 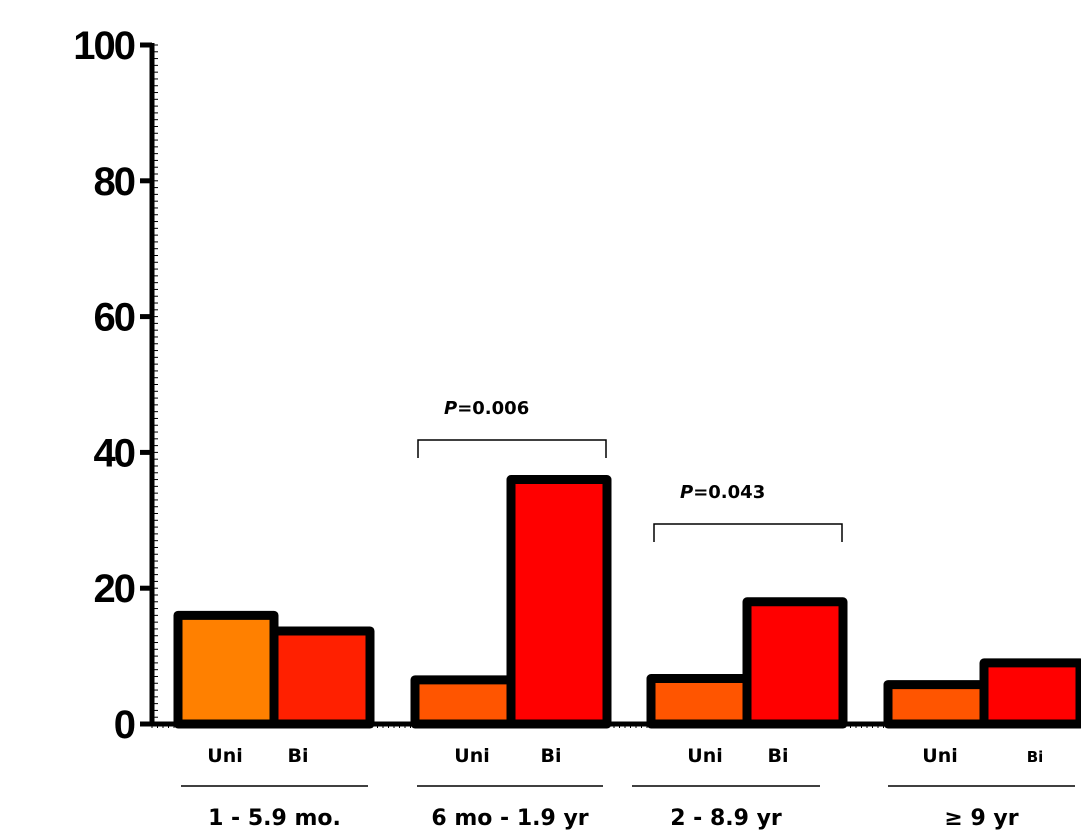 I want to click on group-label: ≥ 9 yr, so click(x=981, y=818).